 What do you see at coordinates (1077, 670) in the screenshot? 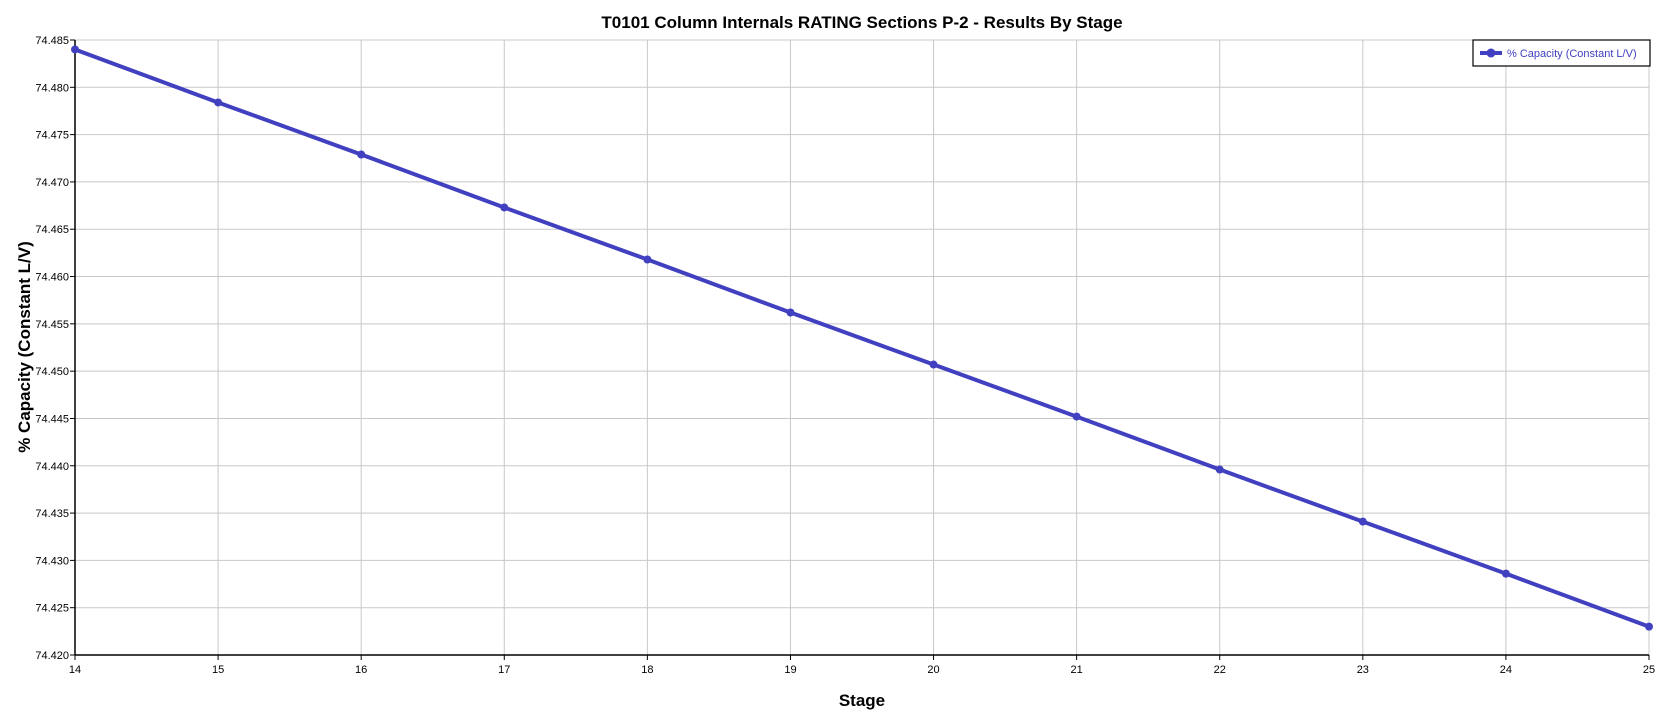
I see `x-tick-label: 21` at bounding box center [1077, 670].